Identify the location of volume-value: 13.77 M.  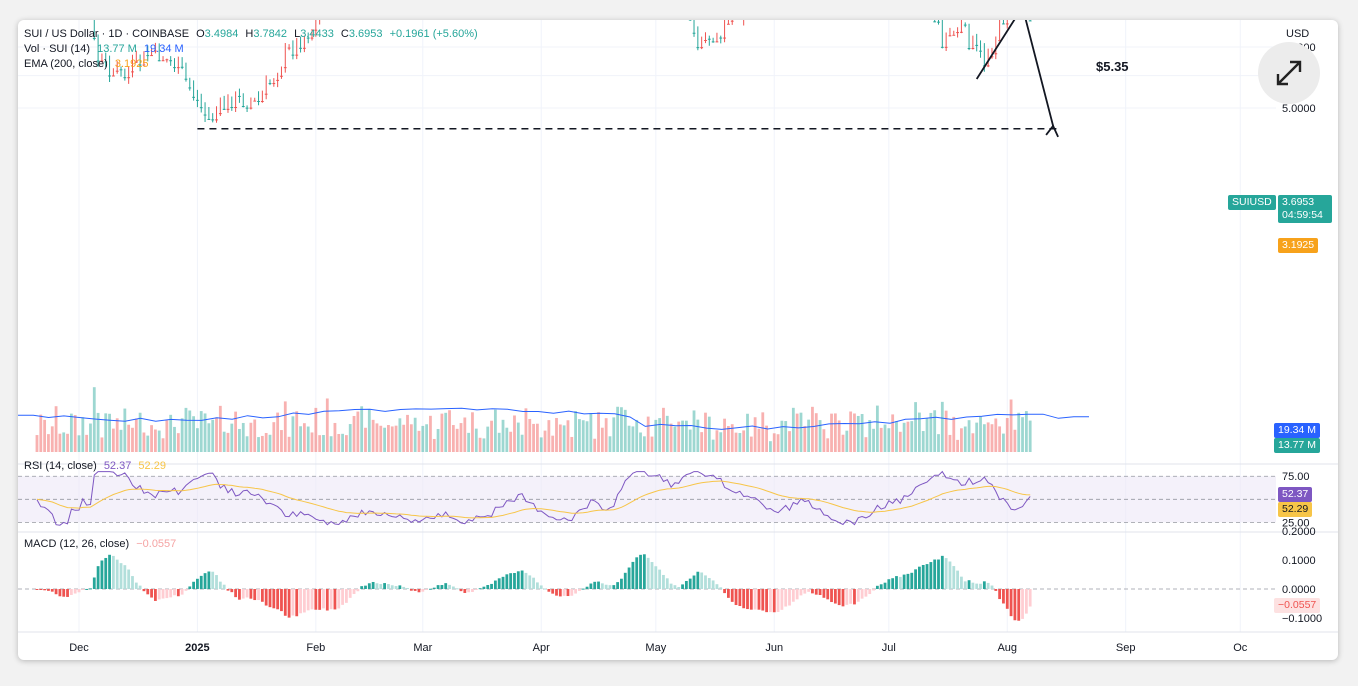
(117, 49).